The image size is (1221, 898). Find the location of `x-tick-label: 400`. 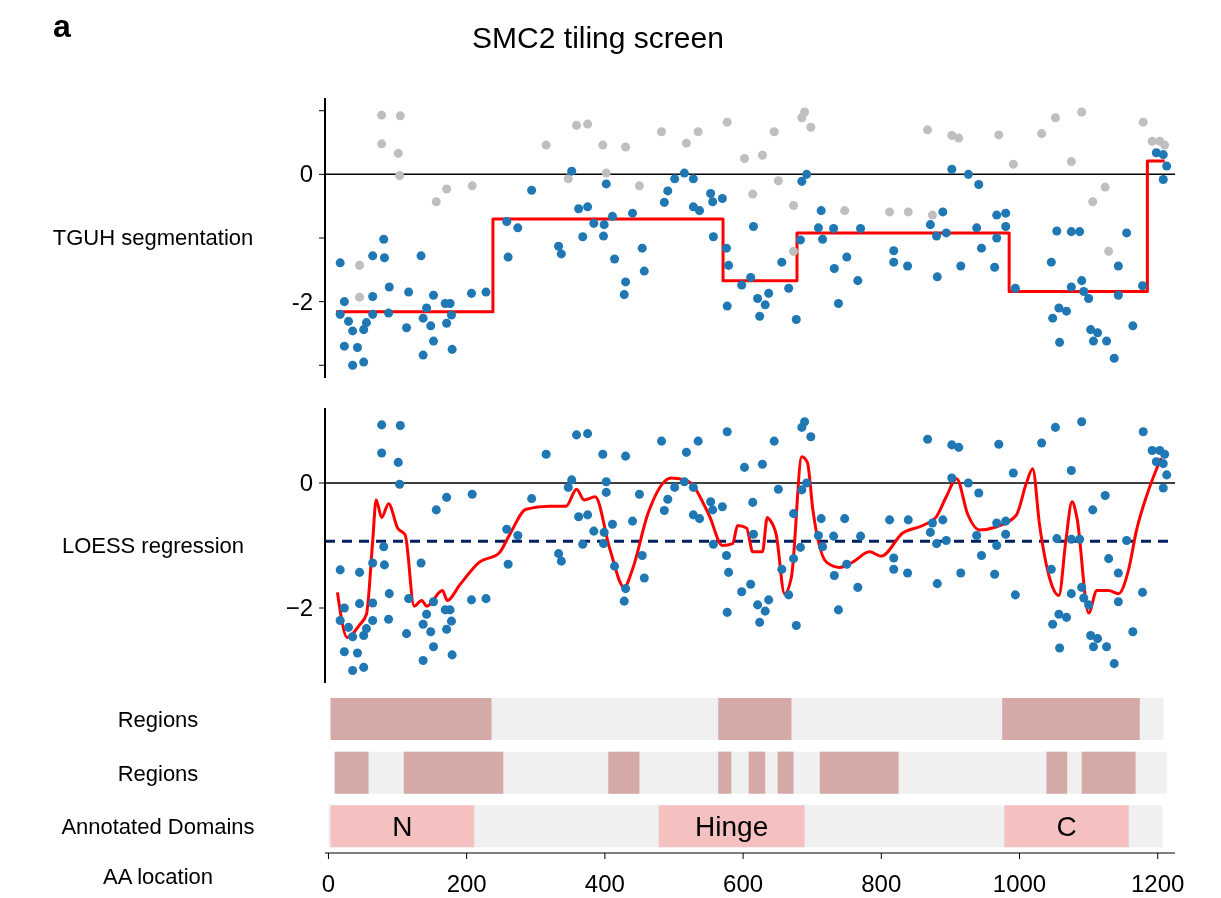

x-tick-label: 400 is located at coordinates (604, 884).